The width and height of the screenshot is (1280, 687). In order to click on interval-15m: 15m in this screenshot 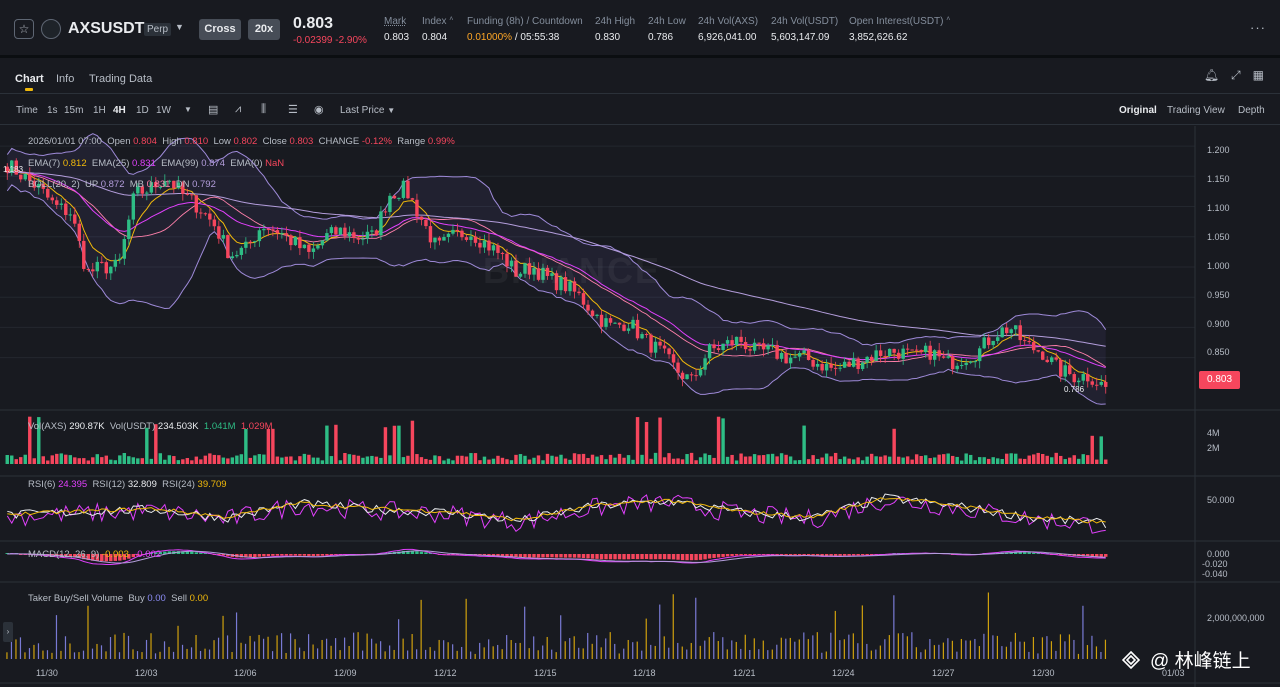, I will do `click(74, 110)`.